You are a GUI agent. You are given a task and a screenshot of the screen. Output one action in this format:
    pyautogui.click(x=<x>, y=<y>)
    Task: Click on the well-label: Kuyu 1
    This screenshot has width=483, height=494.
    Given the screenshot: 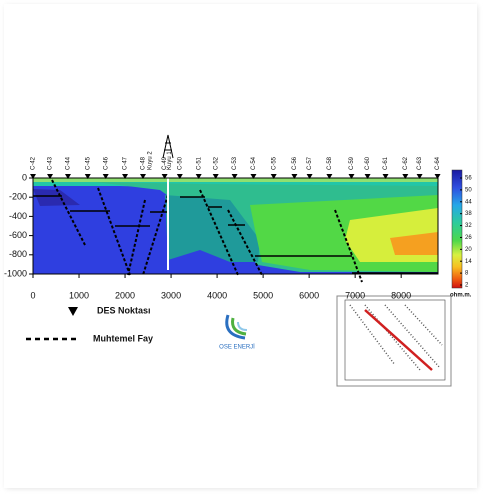 What is the action you would take?
    pyautogui.click(x=170, y=160)
    